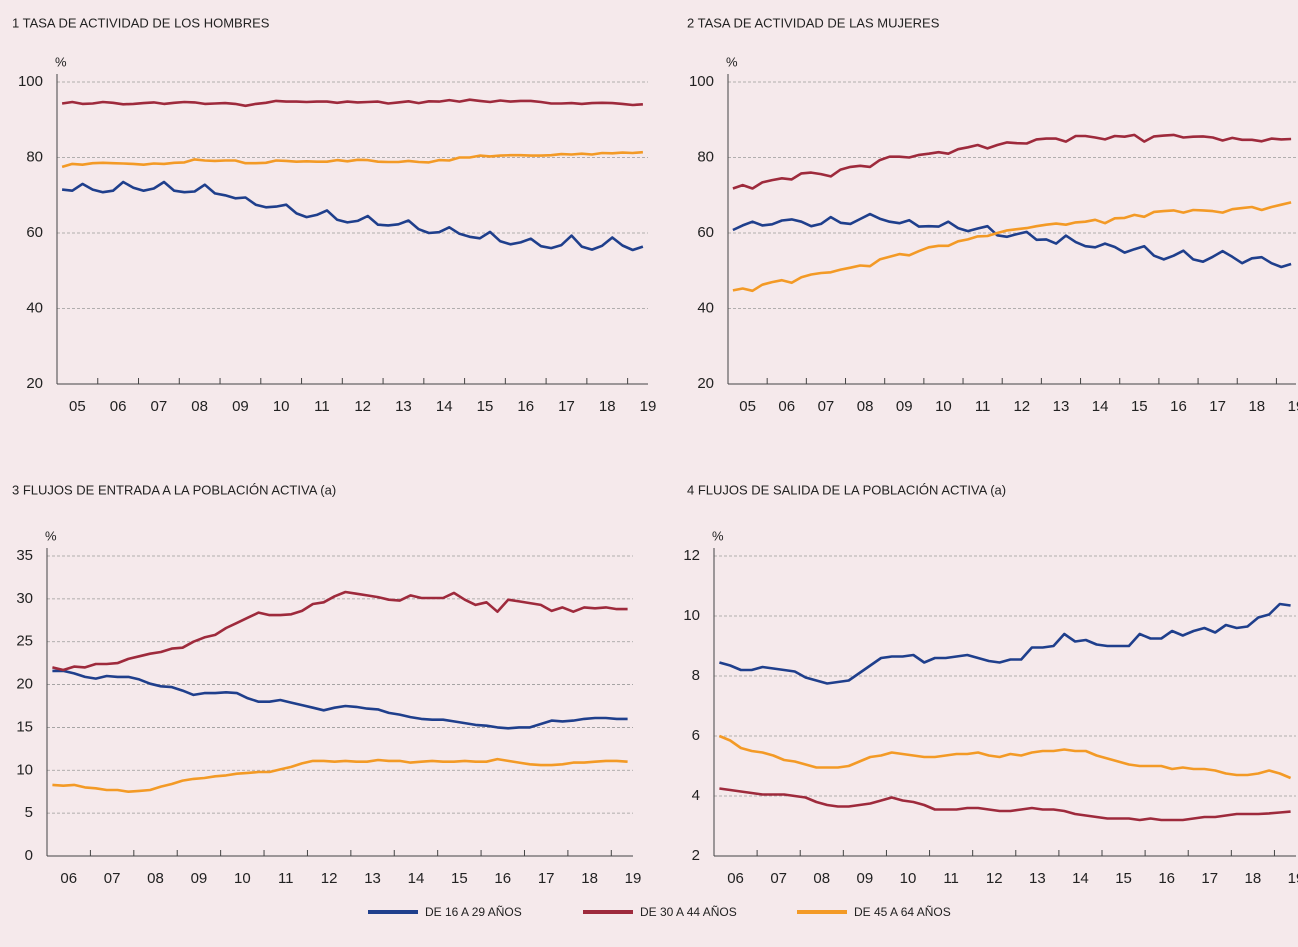 This screenshot has width=1298, height=947. I want to click on y-tick-label: 35, so click(24, 555).